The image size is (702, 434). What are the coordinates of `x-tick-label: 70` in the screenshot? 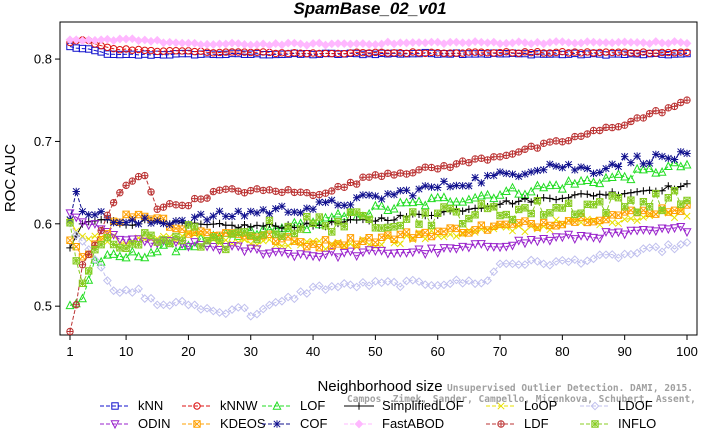 It's located at (500, 351).